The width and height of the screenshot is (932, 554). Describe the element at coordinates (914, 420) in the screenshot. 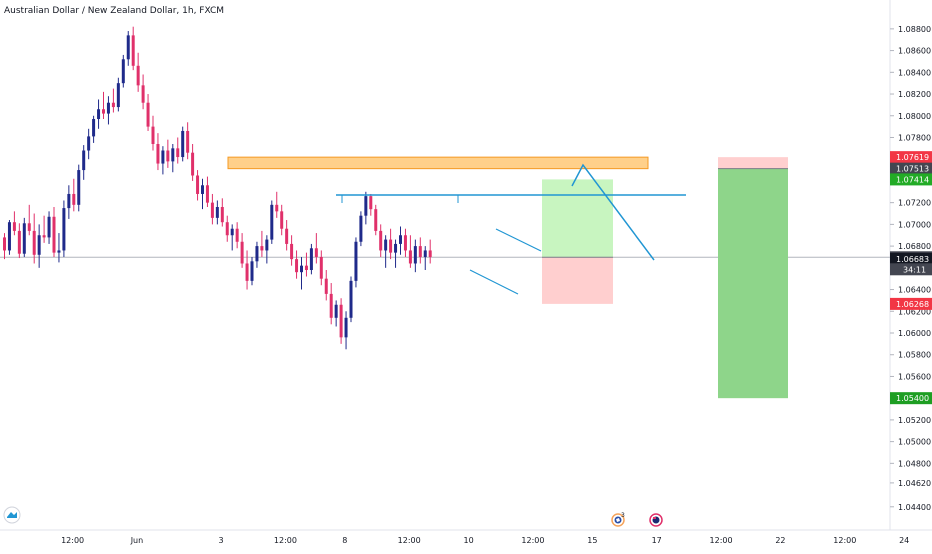

I see `price-tick-label: 1.05200` at that location.